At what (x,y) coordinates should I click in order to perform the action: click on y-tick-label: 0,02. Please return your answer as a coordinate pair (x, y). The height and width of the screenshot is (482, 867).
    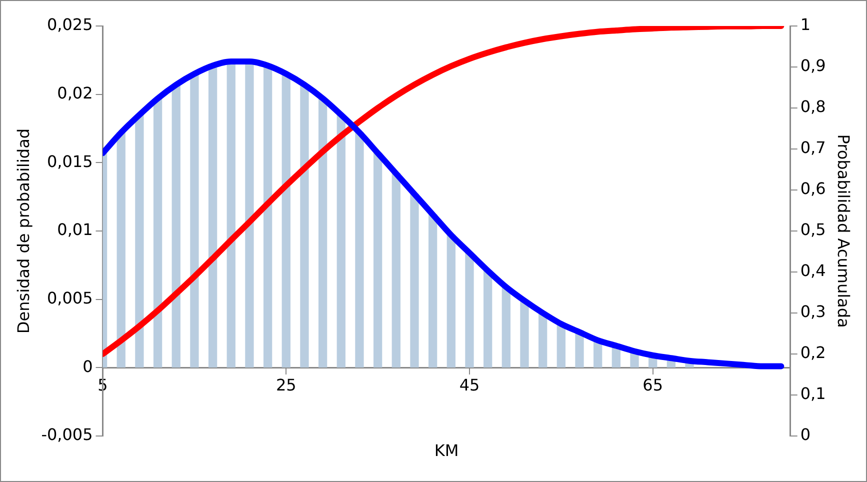
    Looking at the image, I should click on (75, 92).